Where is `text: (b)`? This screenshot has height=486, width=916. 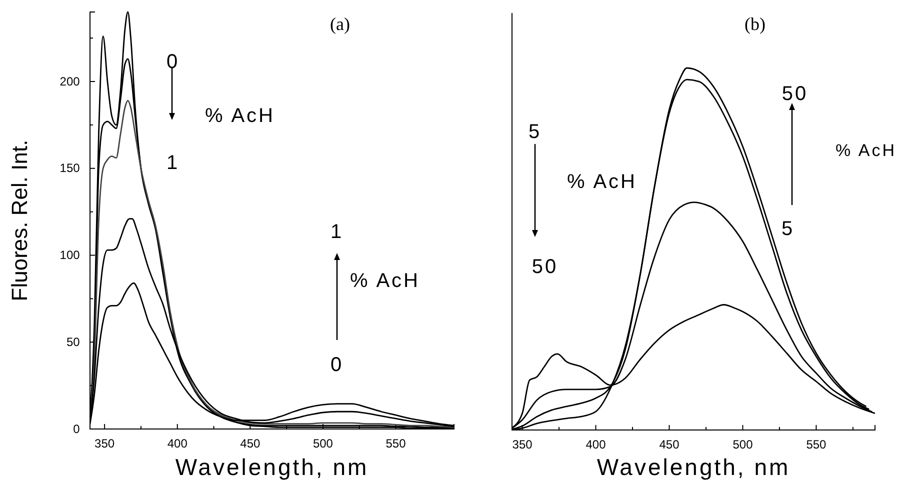
text: (b) is located at coordinates (755, 24).